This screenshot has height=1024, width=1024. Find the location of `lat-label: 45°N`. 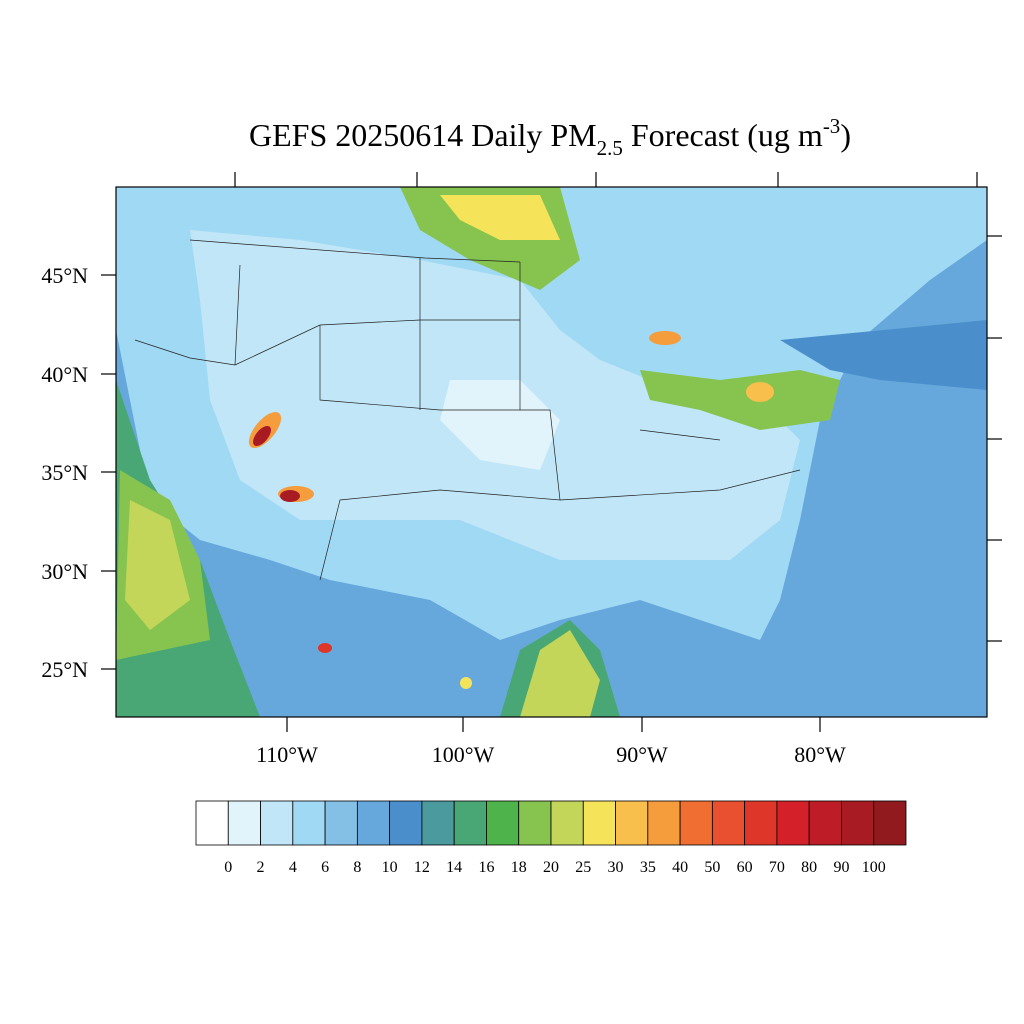

lat-label: 45°N is located at coordinates (64, 275).